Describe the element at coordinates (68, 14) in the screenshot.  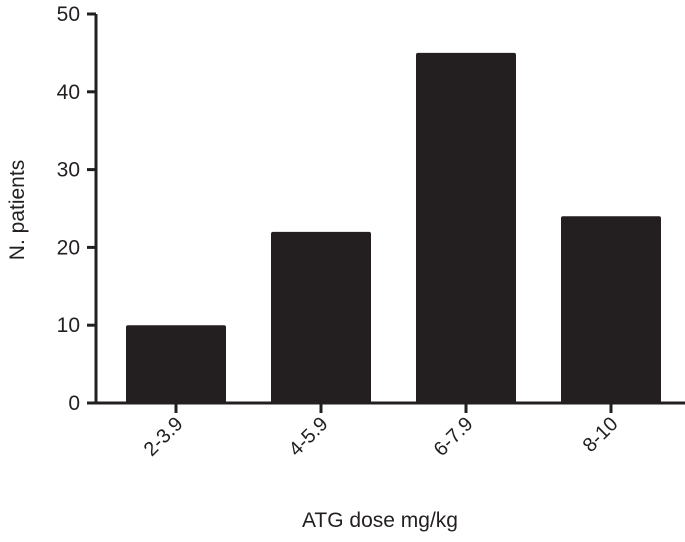
I see `y-tick-label: 50` at that location.